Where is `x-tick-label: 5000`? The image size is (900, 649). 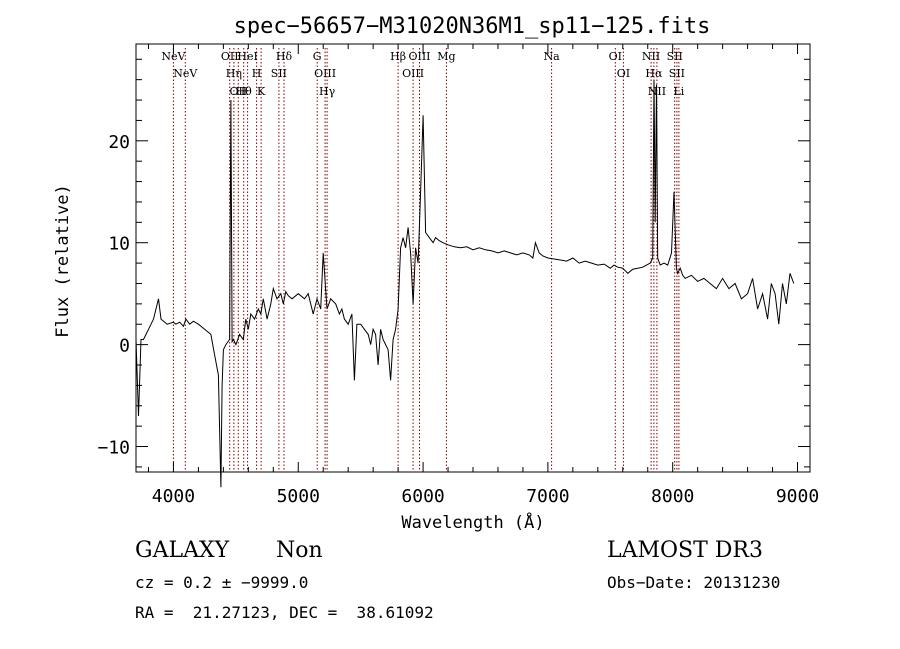 x-tick-label: 5000 is located at coordinates (298, 496).